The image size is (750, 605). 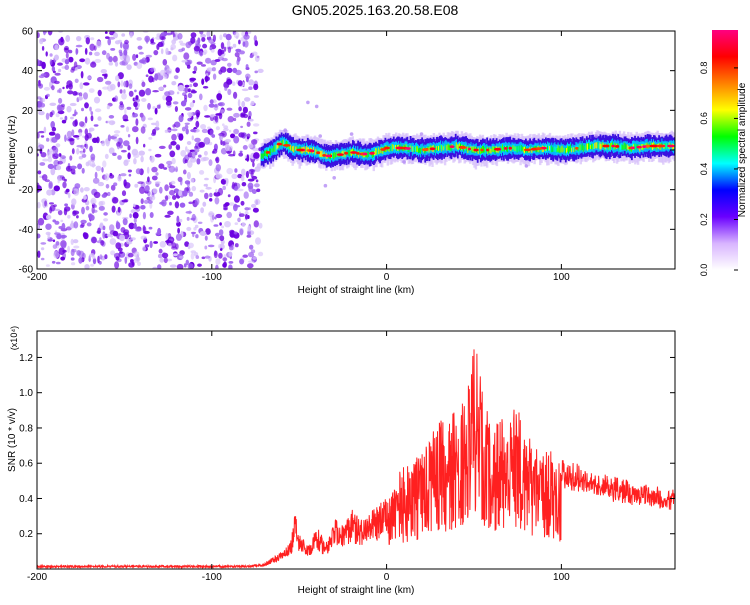 What do you see at coordinates (212, 577) in the screenshot?
I see `snr-x-tick-label: -100` at bounding box center [212, 577].